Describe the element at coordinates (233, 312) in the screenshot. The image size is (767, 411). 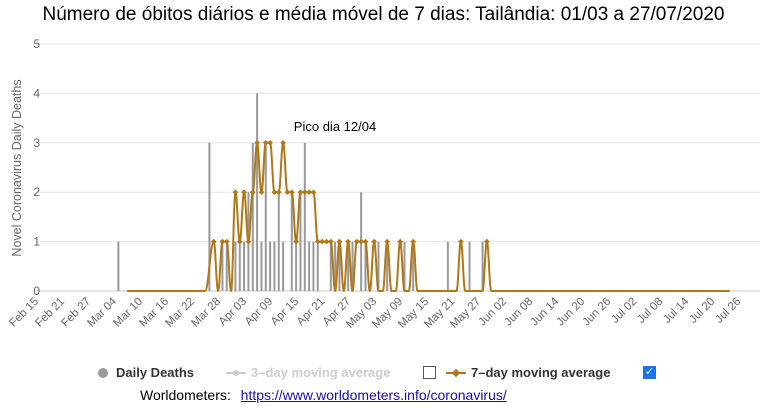
I see `x-tick-label: Apr 03` at that location.